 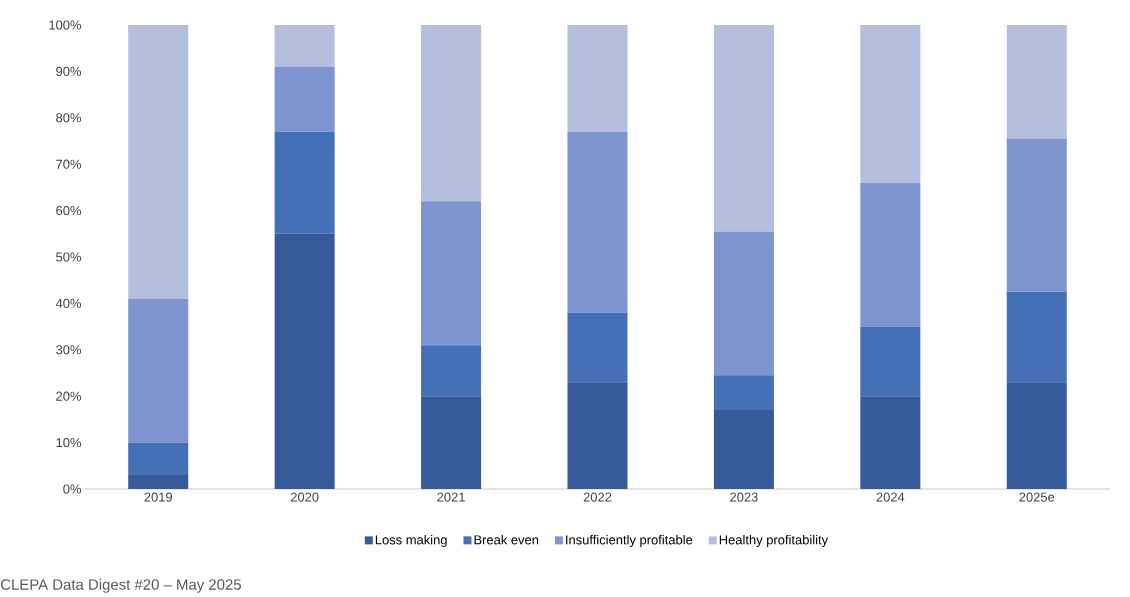 I want to click on y-tick-label: 60%, so click(x=69, y=211).